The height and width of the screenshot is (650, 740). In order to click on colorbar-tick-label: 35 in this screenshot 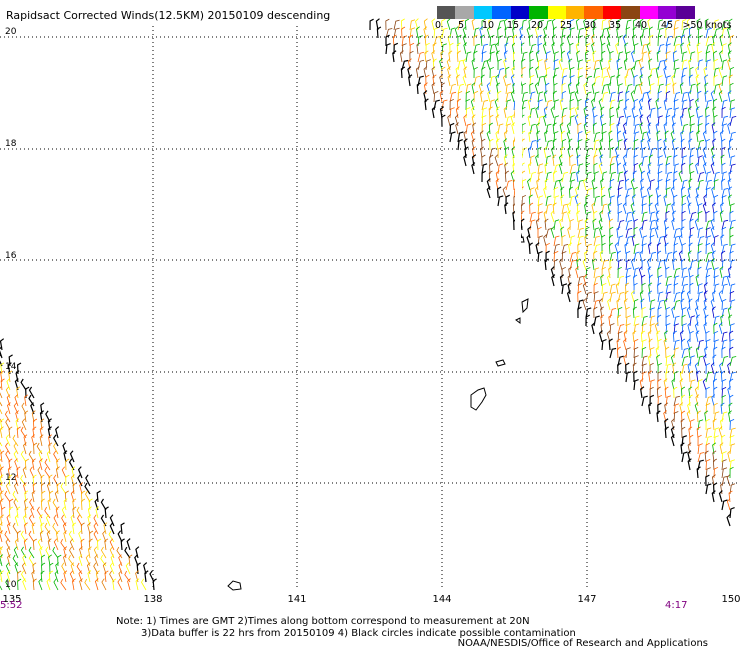, I will do `click(615, 25)`.